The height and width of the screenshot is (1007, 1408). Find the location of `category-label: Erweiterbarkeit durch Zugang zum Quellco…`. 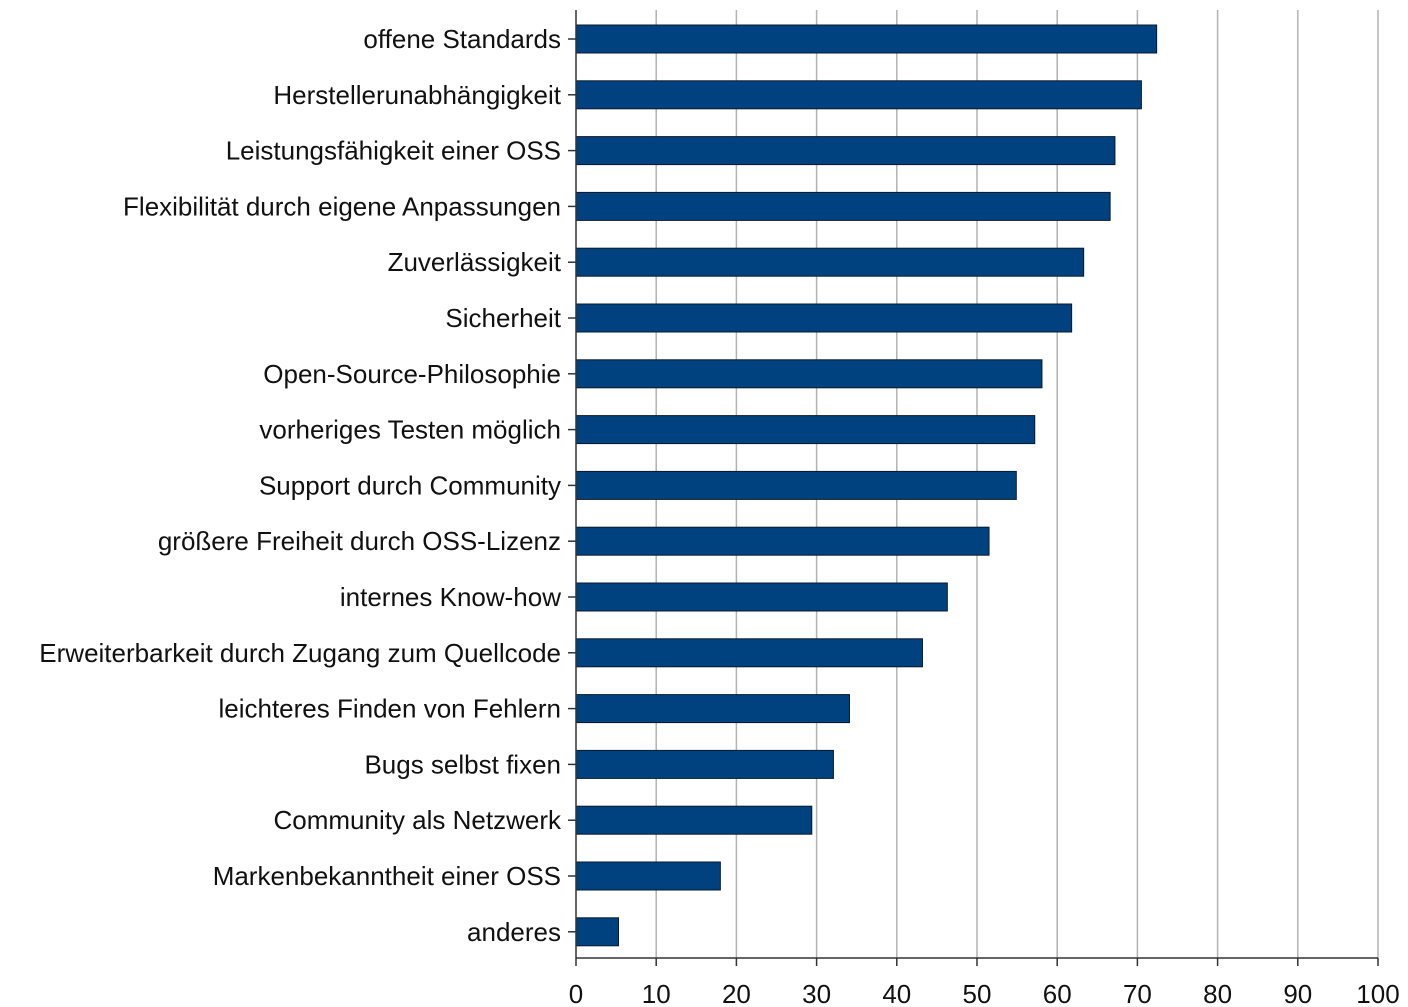

category-label: Erweiterbarkeit durch Zugang zum Quellco… is located at coordinates (300, 653).